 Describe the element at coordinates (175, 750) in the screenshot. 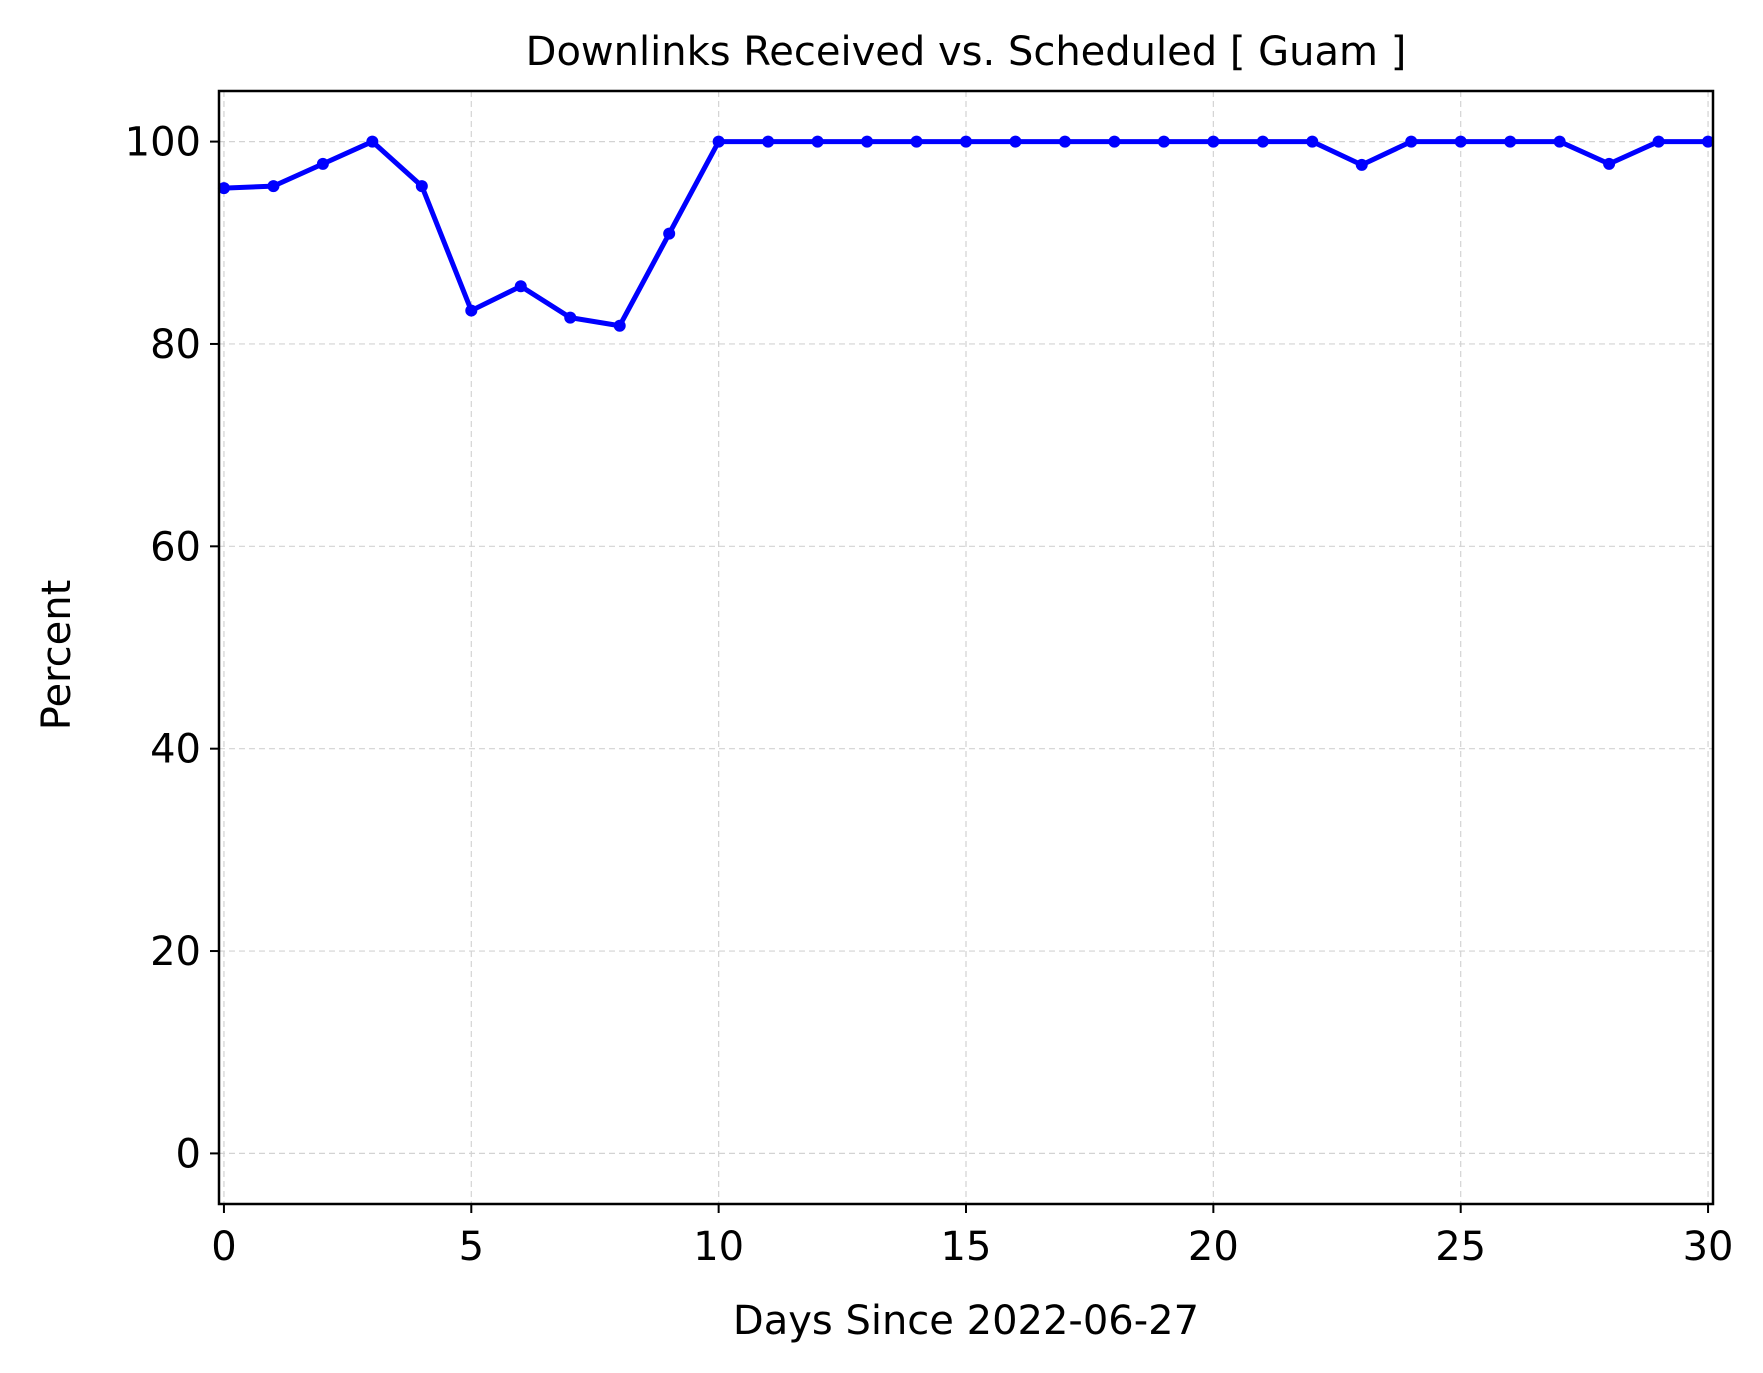

I see `y-tick-label: 40` at that location.